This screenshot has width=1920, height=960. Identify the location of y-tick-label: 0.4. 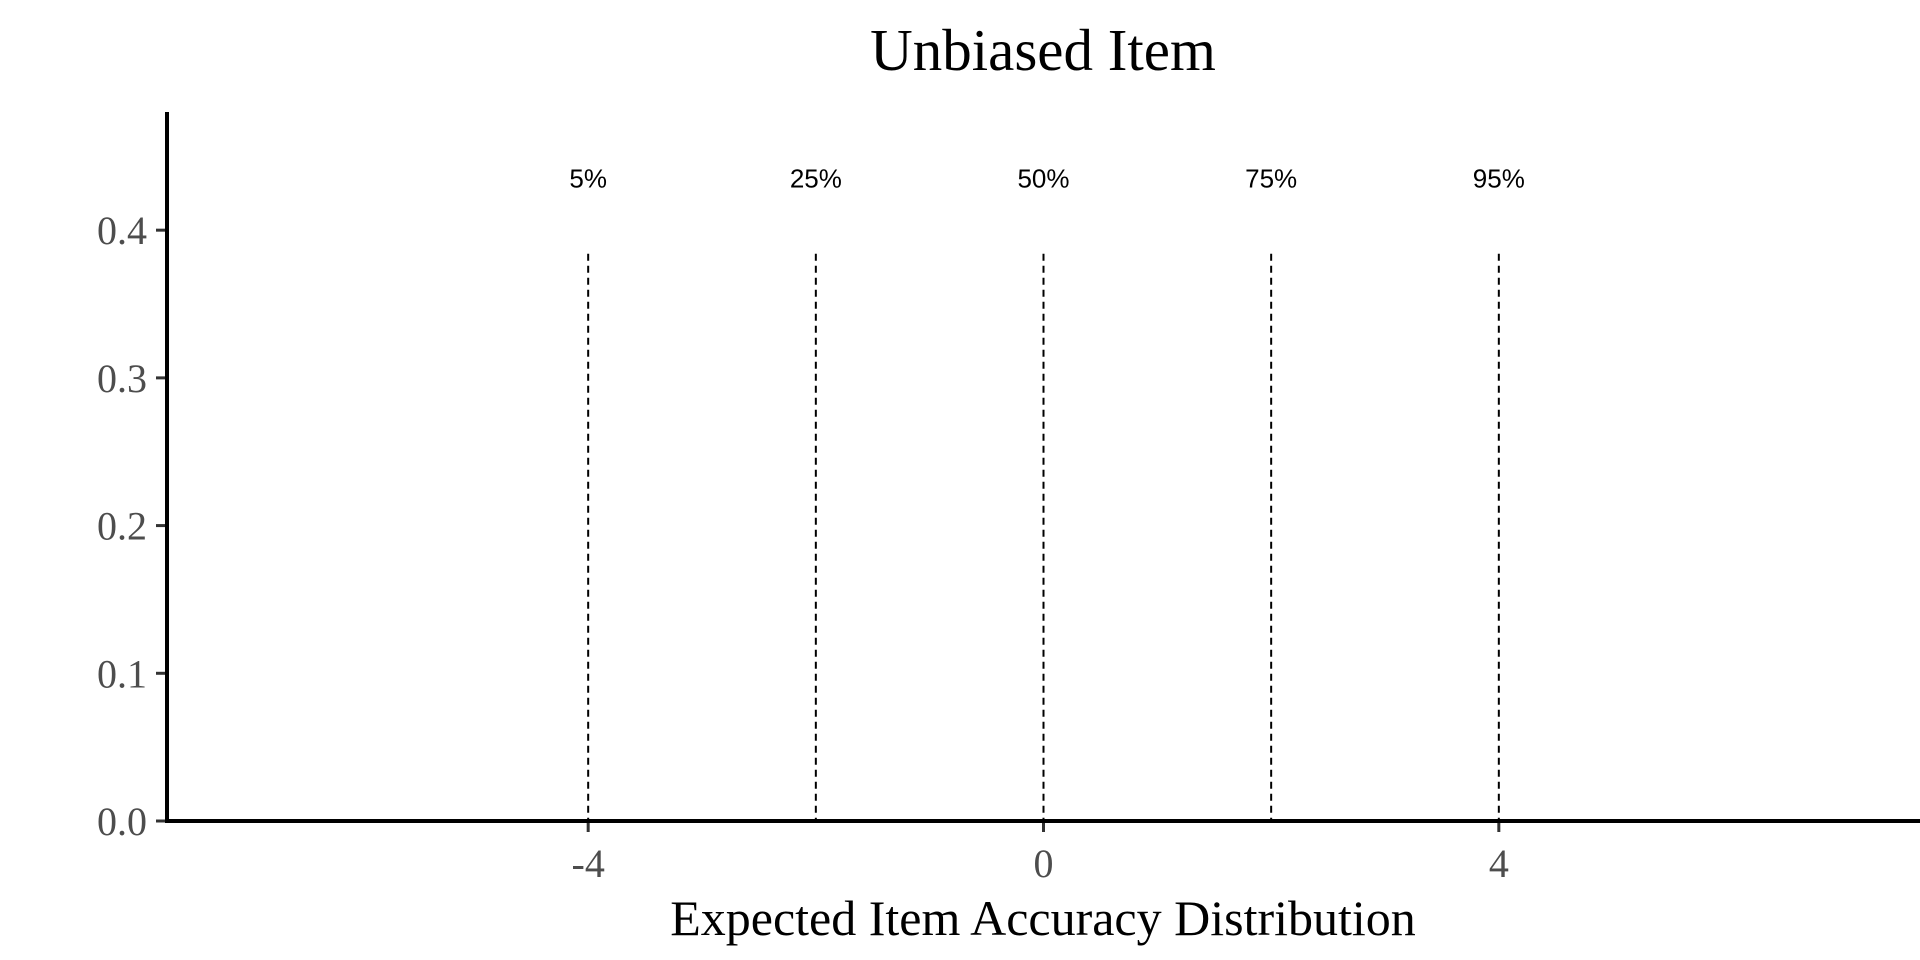
(122, 230).